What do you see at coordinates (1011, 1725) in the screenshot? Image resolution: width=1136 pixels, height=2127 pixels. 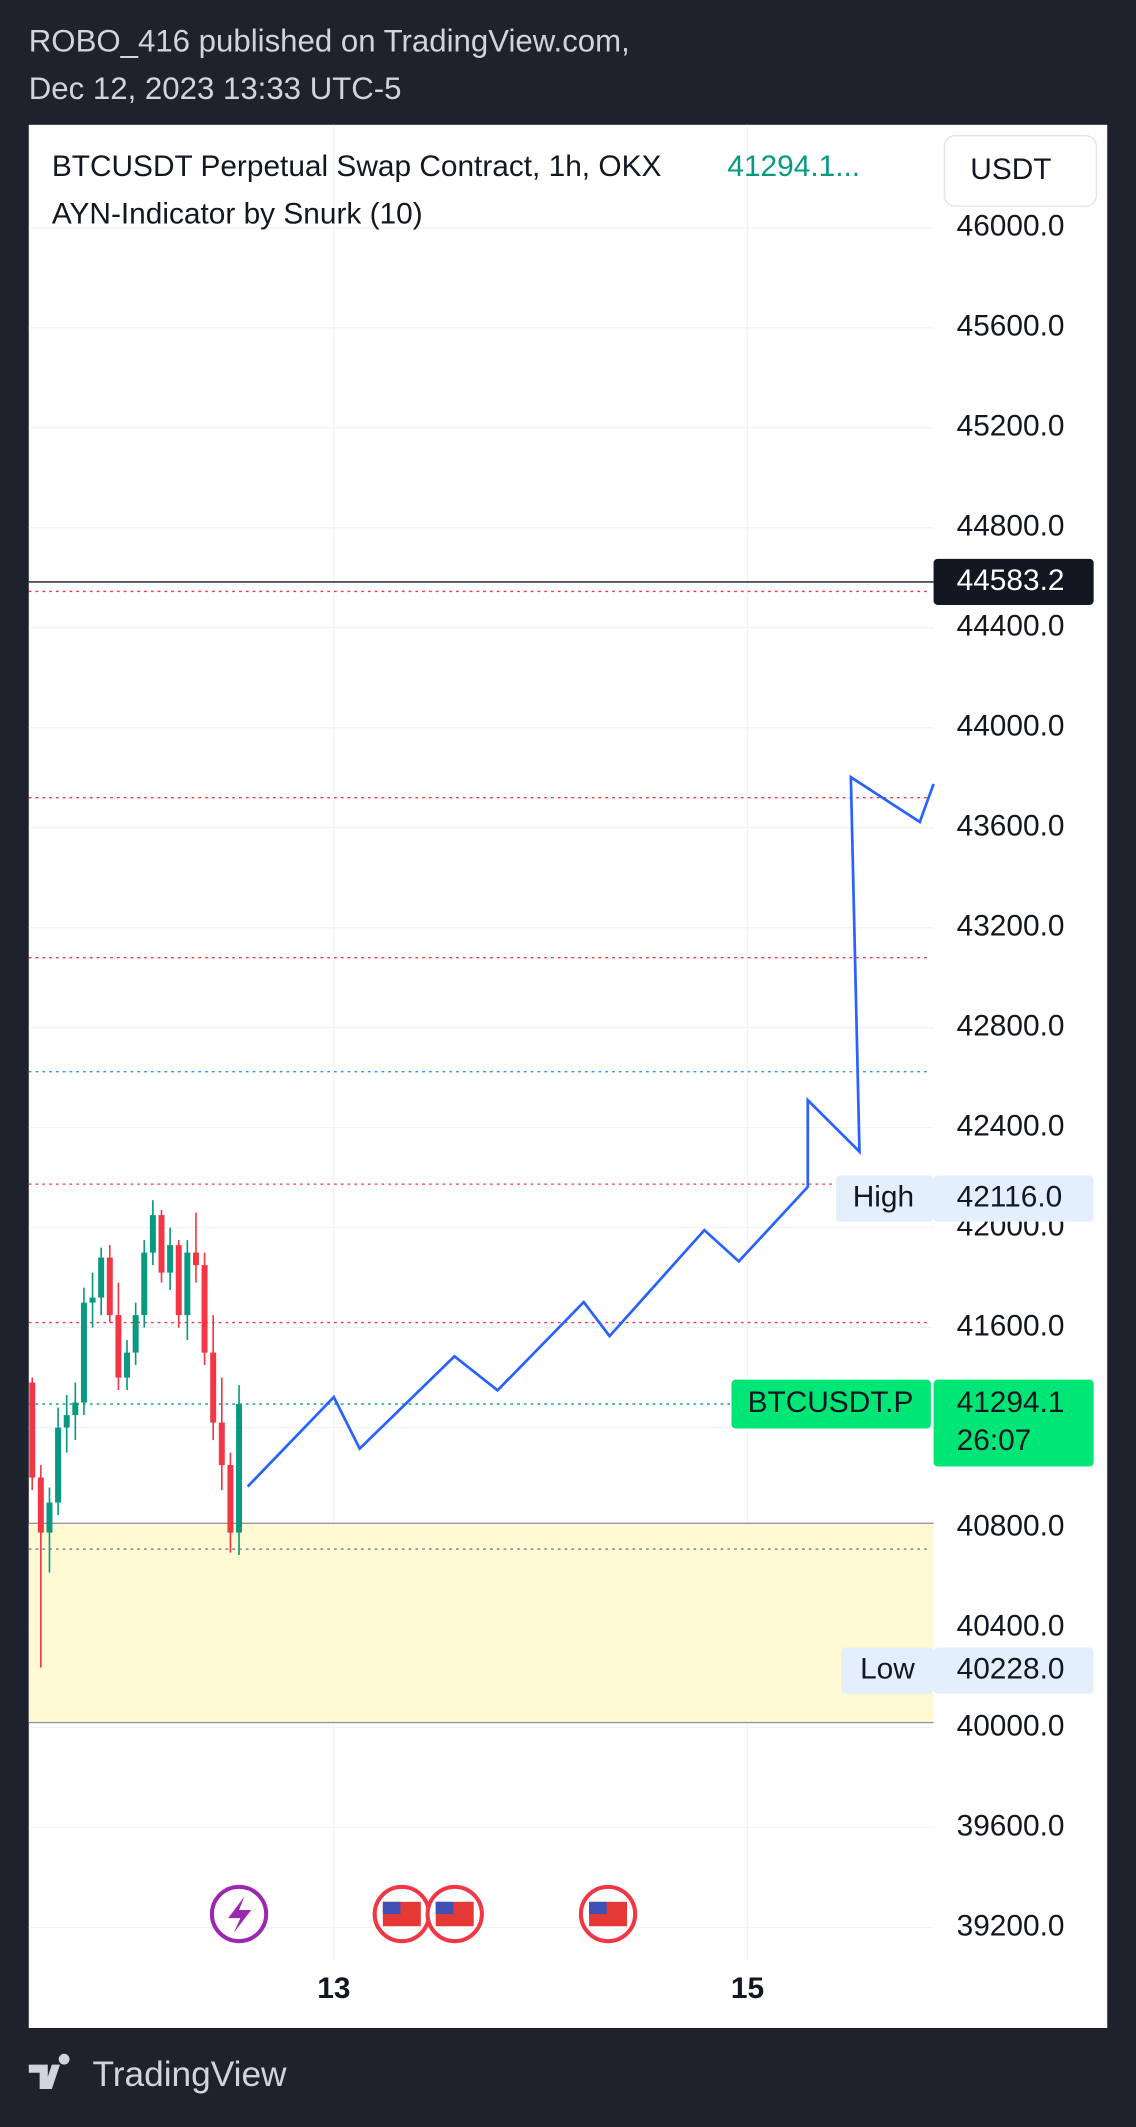 I see `y-tick-label: 40000.0` at bounding box center [1011, 1725].